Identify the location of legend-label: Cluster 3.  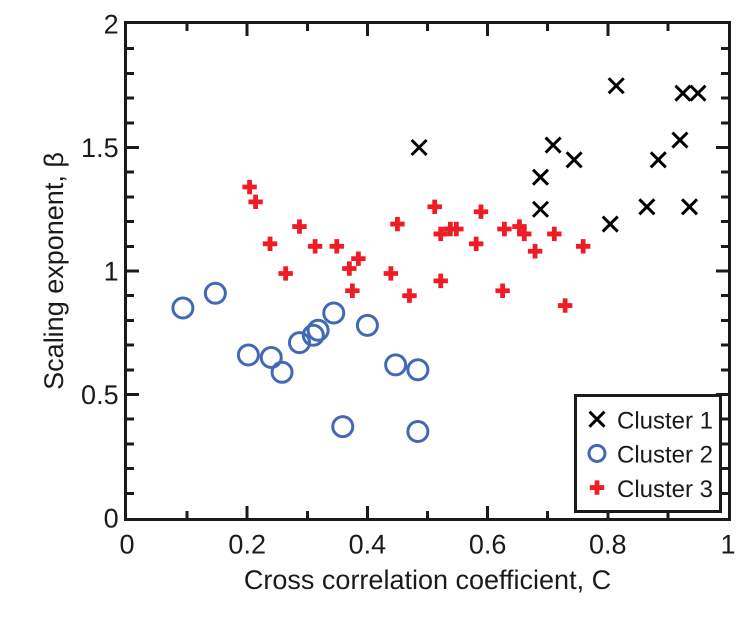
(665, 489).